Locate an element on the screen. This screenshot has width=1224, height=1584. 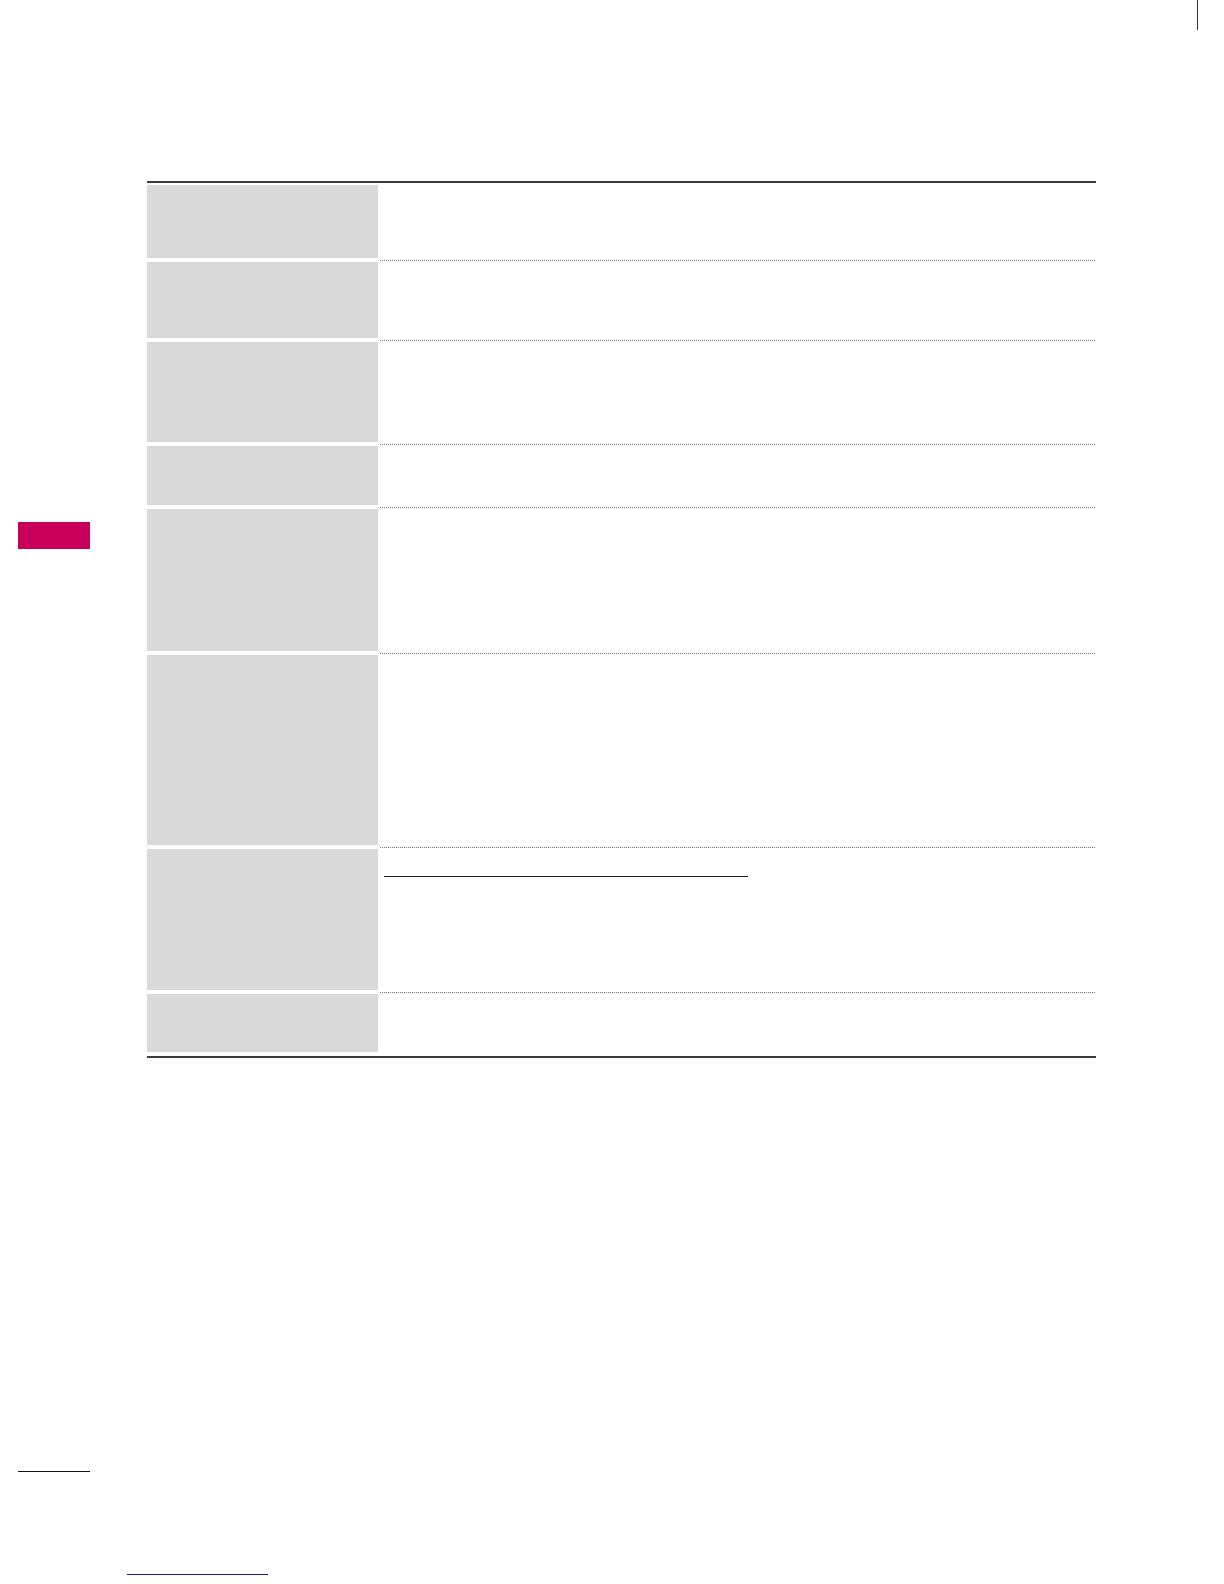
section-tab is located at coordinates (54, 535).